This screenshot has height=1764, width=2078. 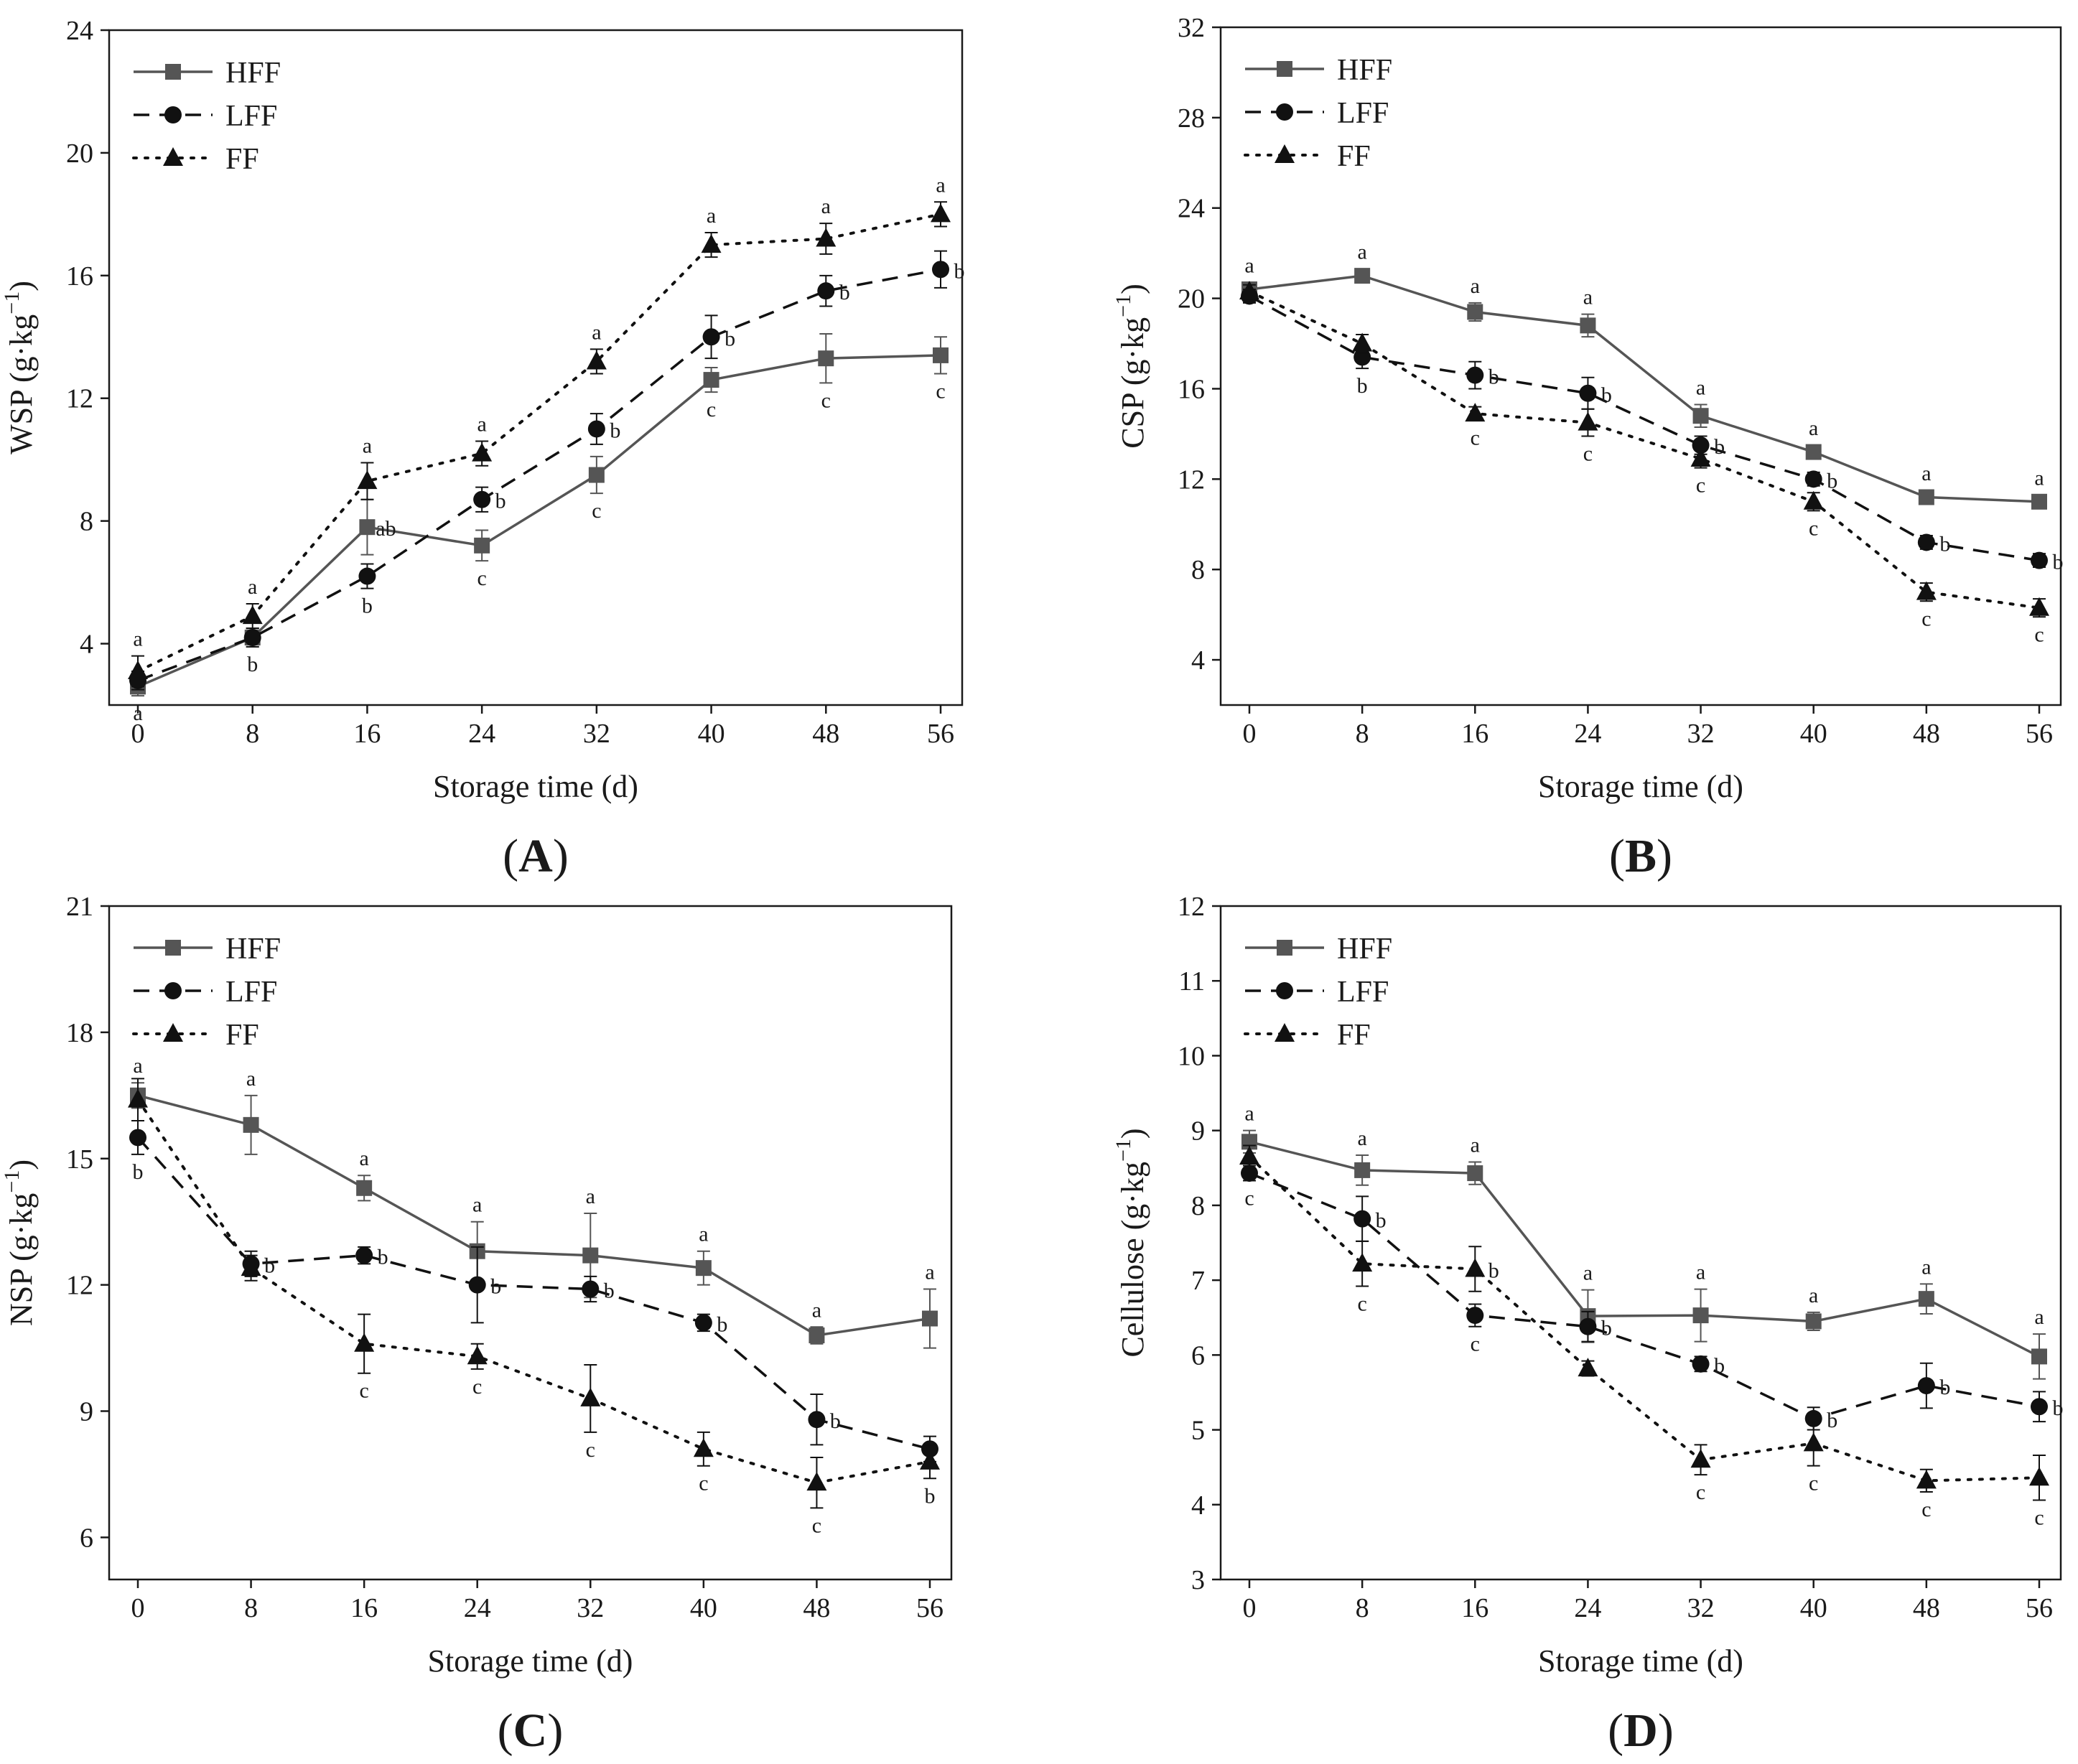 I want to click on x-tick-label: 8, so click(x=252, y=734).